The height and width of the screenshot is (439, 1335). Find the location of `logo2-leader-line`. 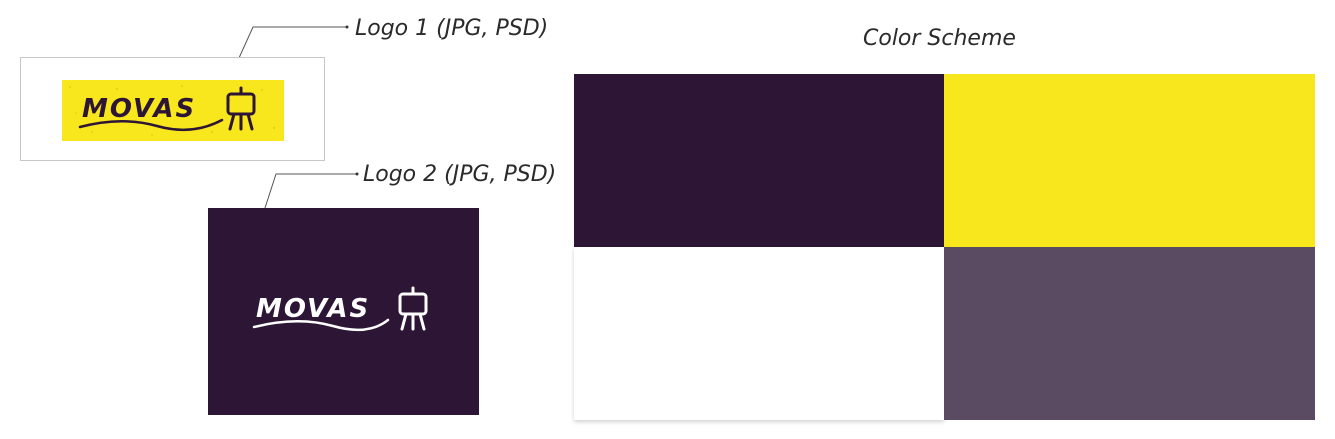

logo2-leader-line is located at coordinates (310, 191).